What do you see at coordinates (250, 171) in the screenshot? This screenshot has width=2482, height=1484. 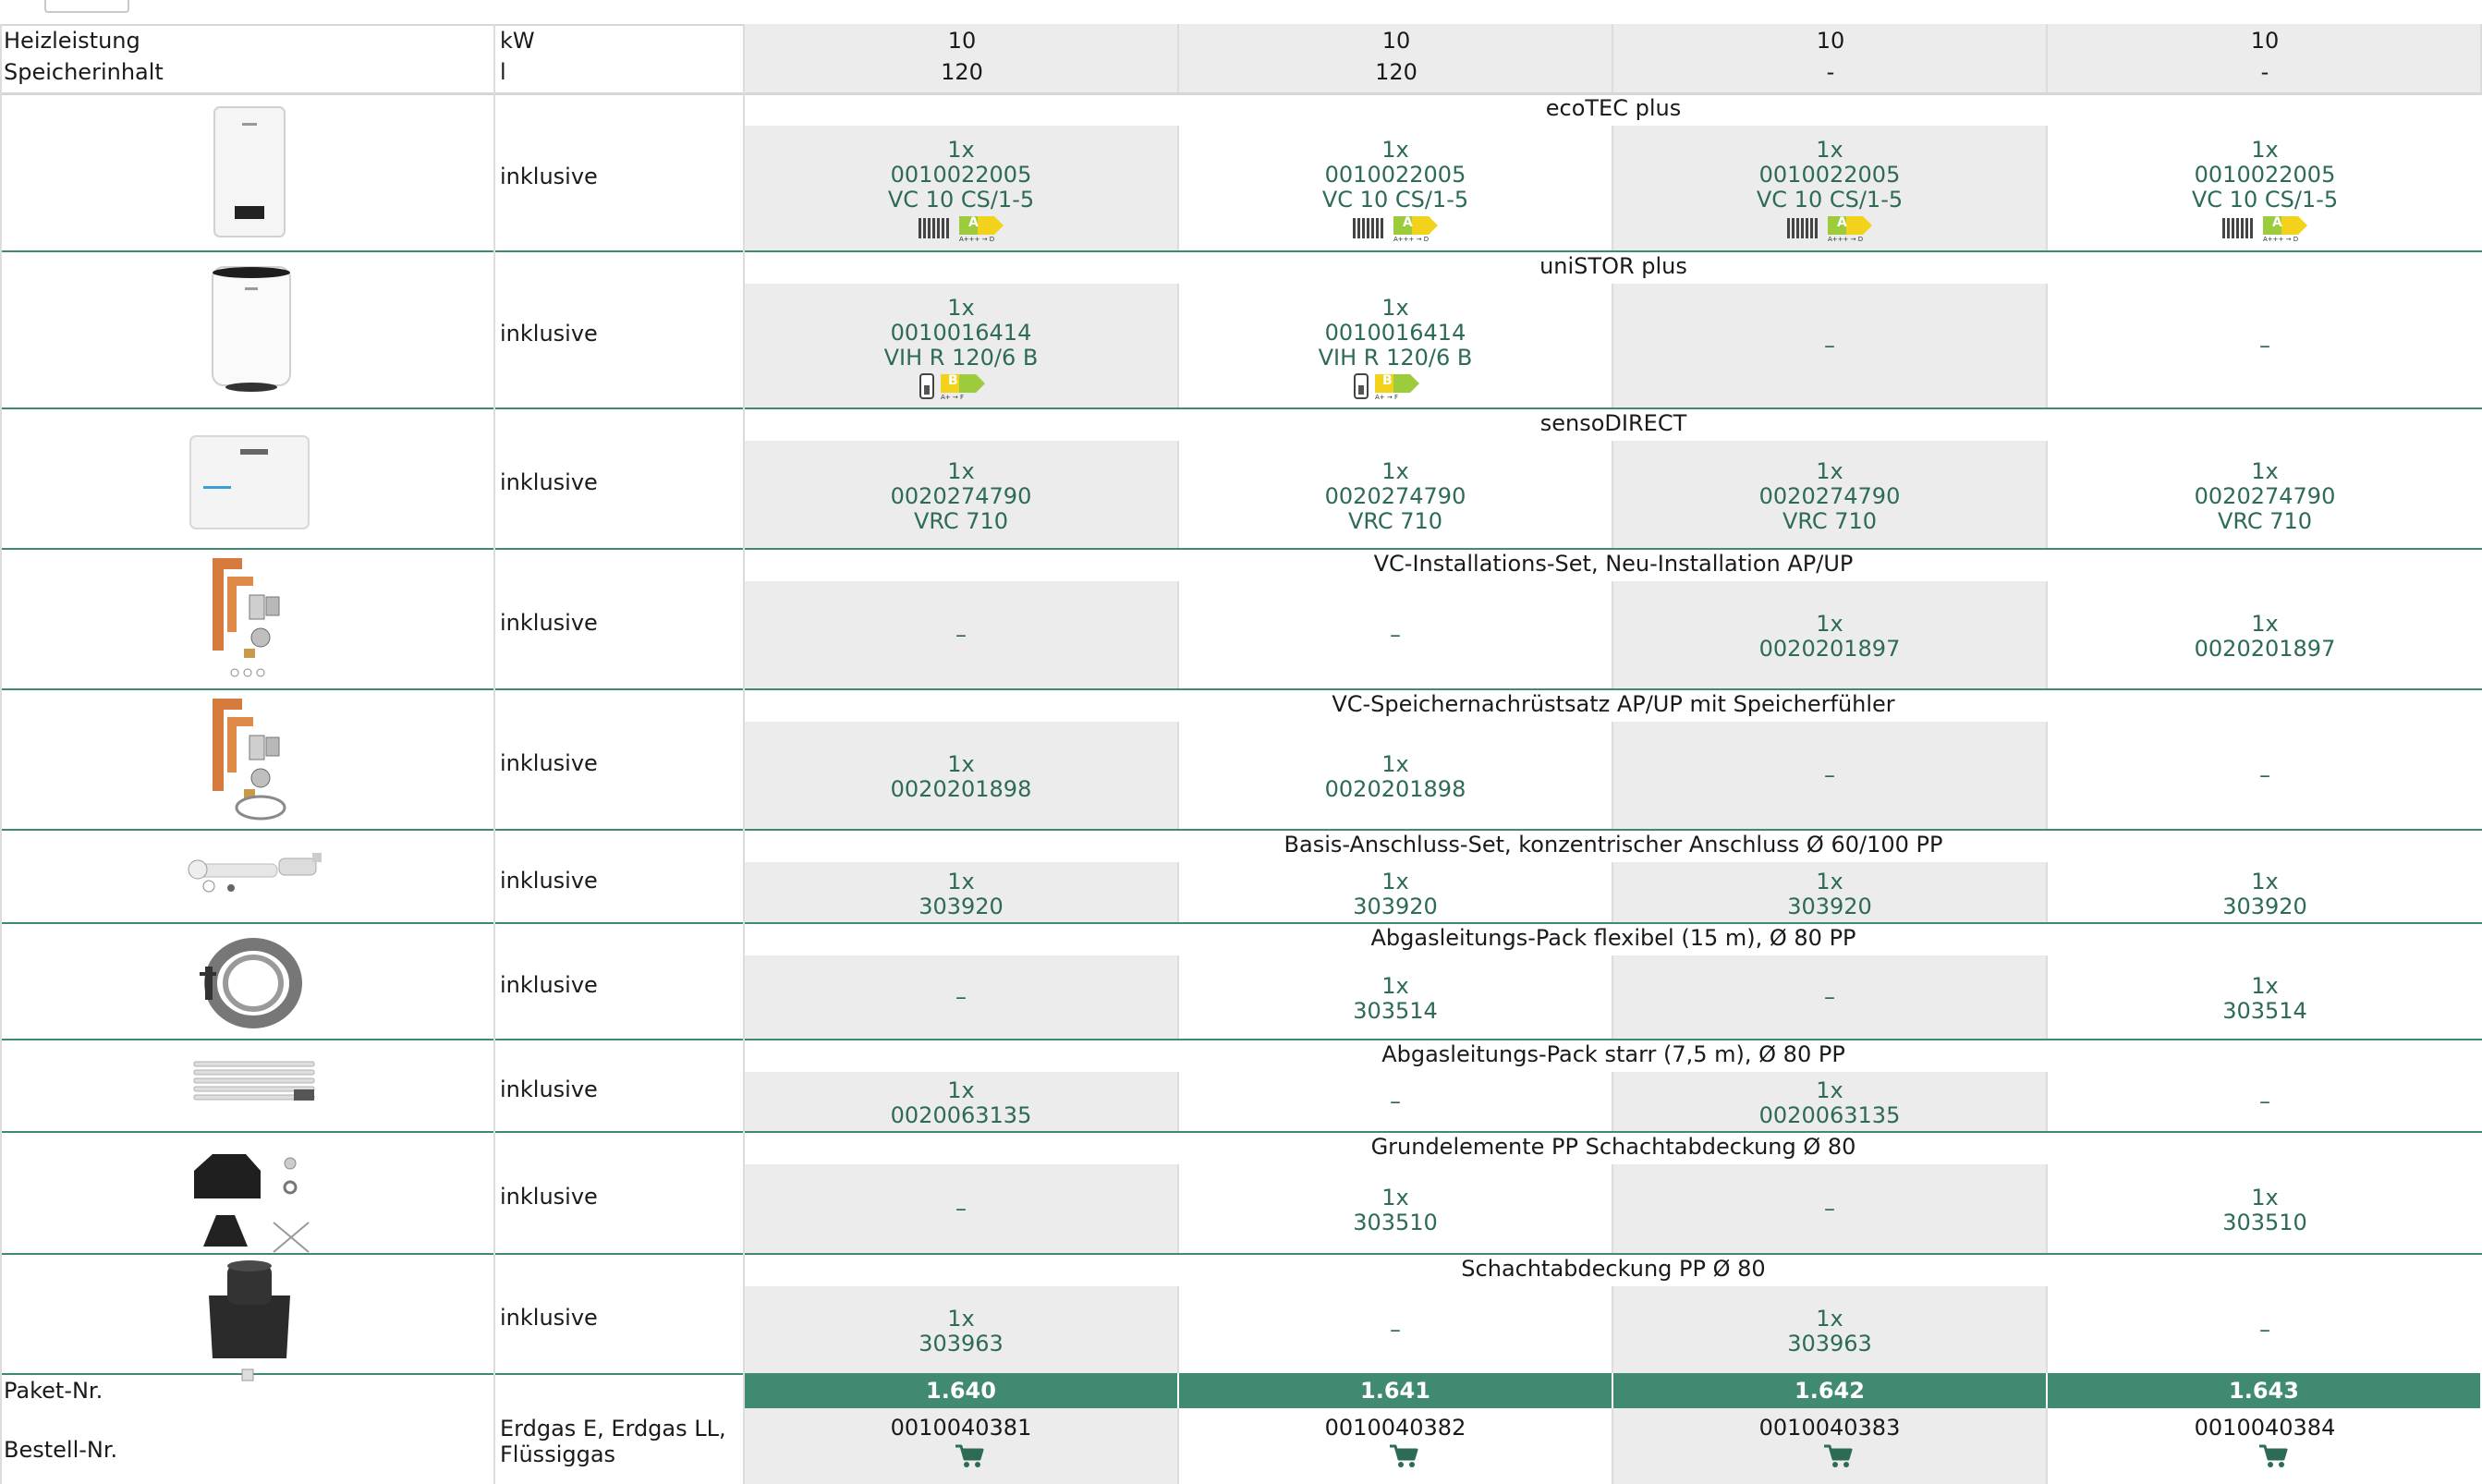 I see `wall-boiler-image` at bounding box center [250, 171].